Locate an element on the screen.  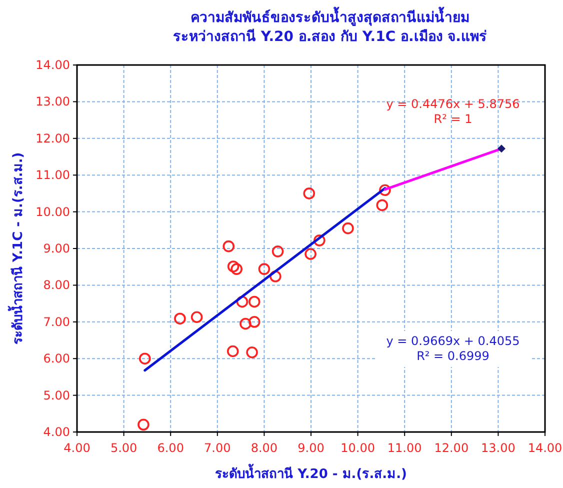
x-tick-label: 5.00 is located at coordinates (124, 448).